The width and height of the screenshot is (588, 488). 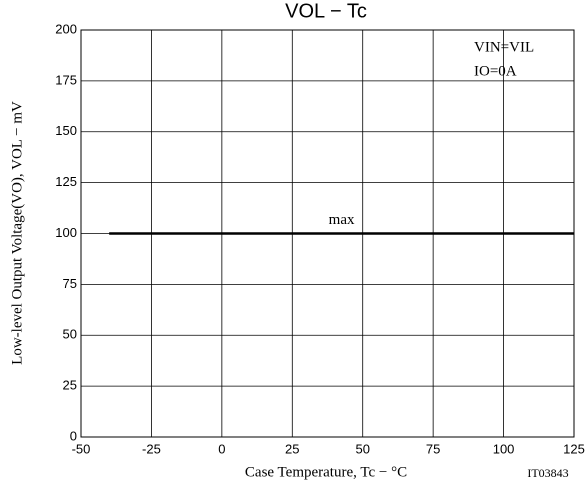 What do you see at coordinates (66, 79) in the screenshot?
I see `y-tick-label: 175` at bounding box center [66, 79].